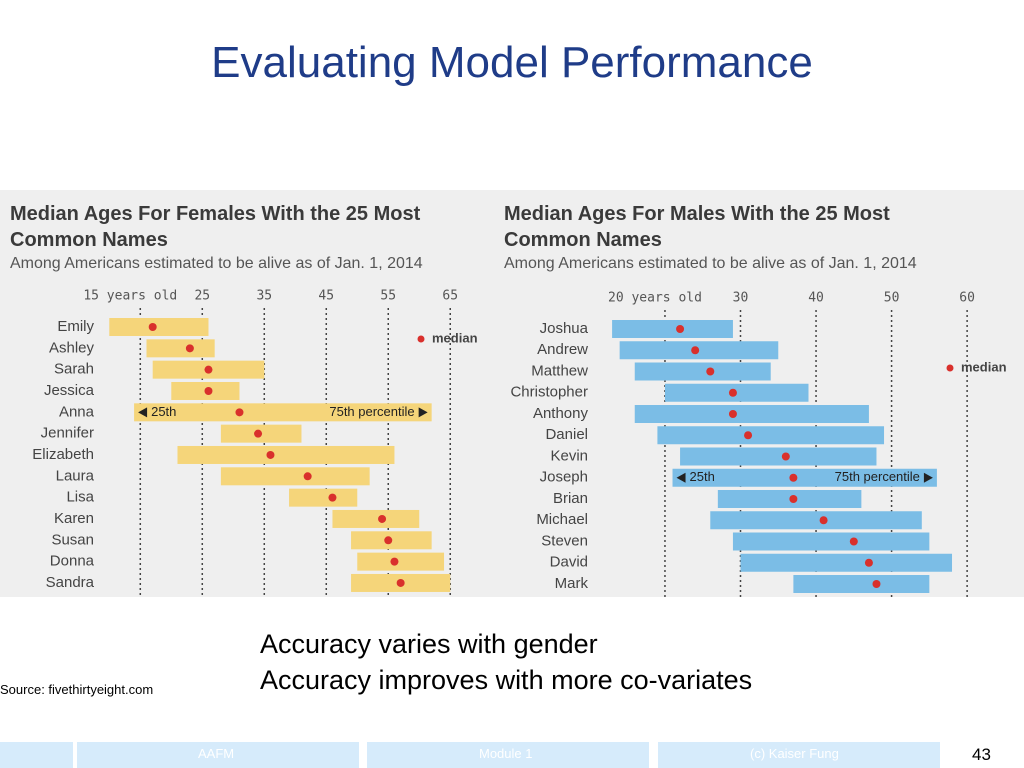  I want to click on y-tick-label: Jennifer, so click(67, 433).